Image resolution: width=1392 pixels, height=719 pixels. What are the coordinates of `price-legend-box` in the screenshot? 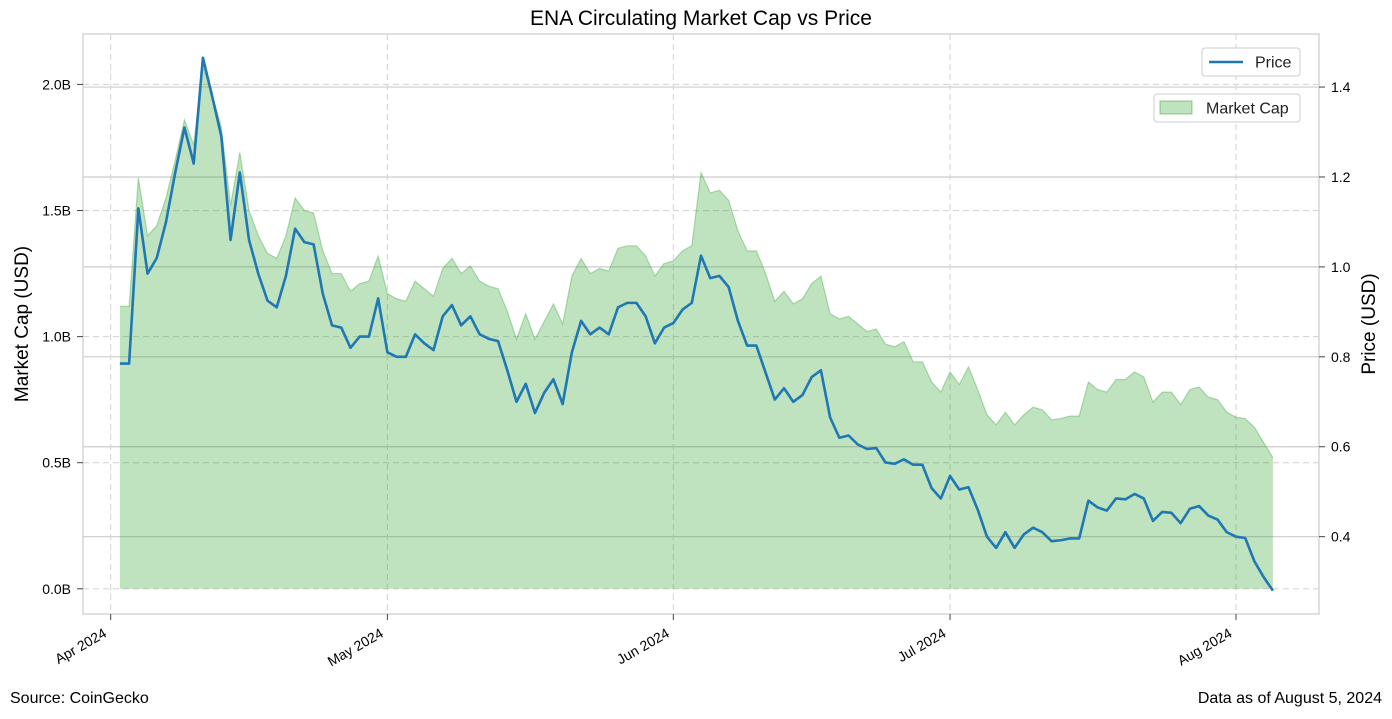 It's located at (1251, 62).